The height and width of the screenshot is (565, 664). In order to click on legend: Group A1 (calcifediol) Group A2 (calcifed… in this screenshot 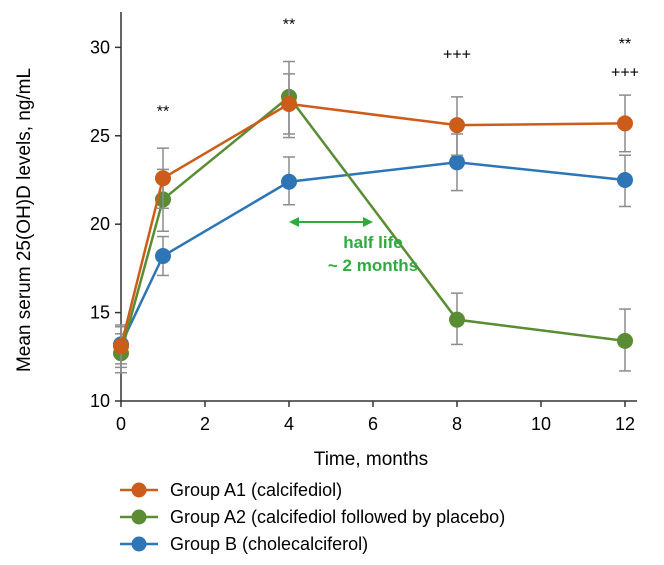, I will do `click(312, 517)`.